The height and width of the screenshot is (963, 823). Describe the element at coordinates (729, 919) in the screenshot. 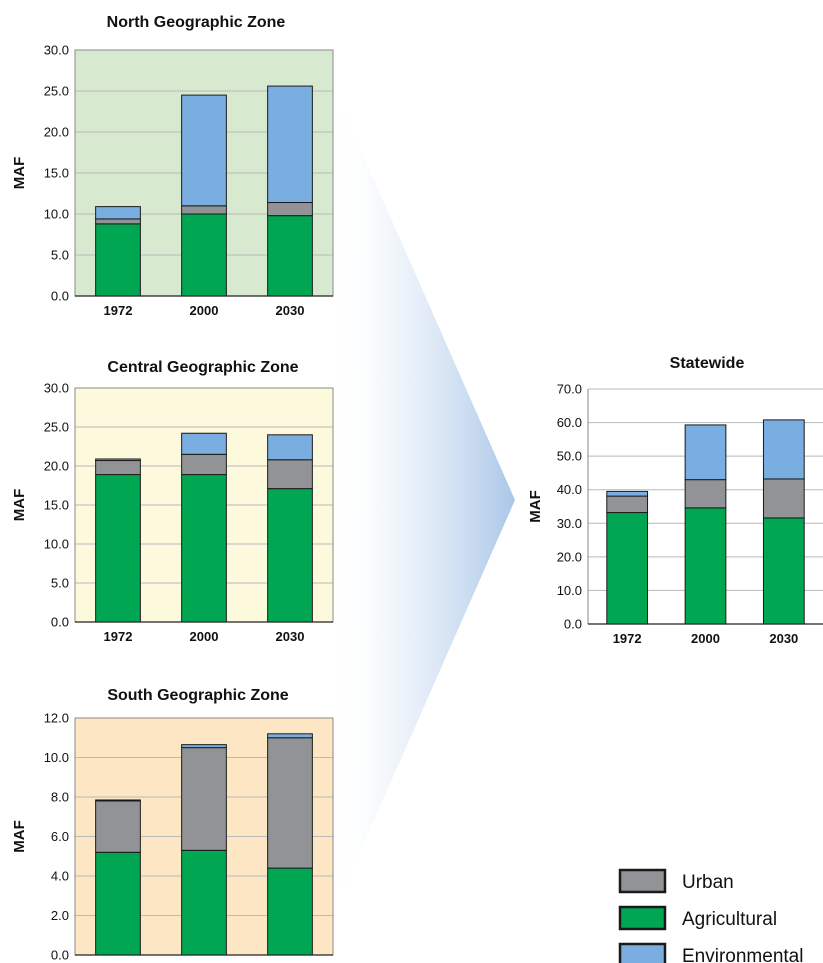

I see `legend-label-agricultural: Agricultural` at that location.